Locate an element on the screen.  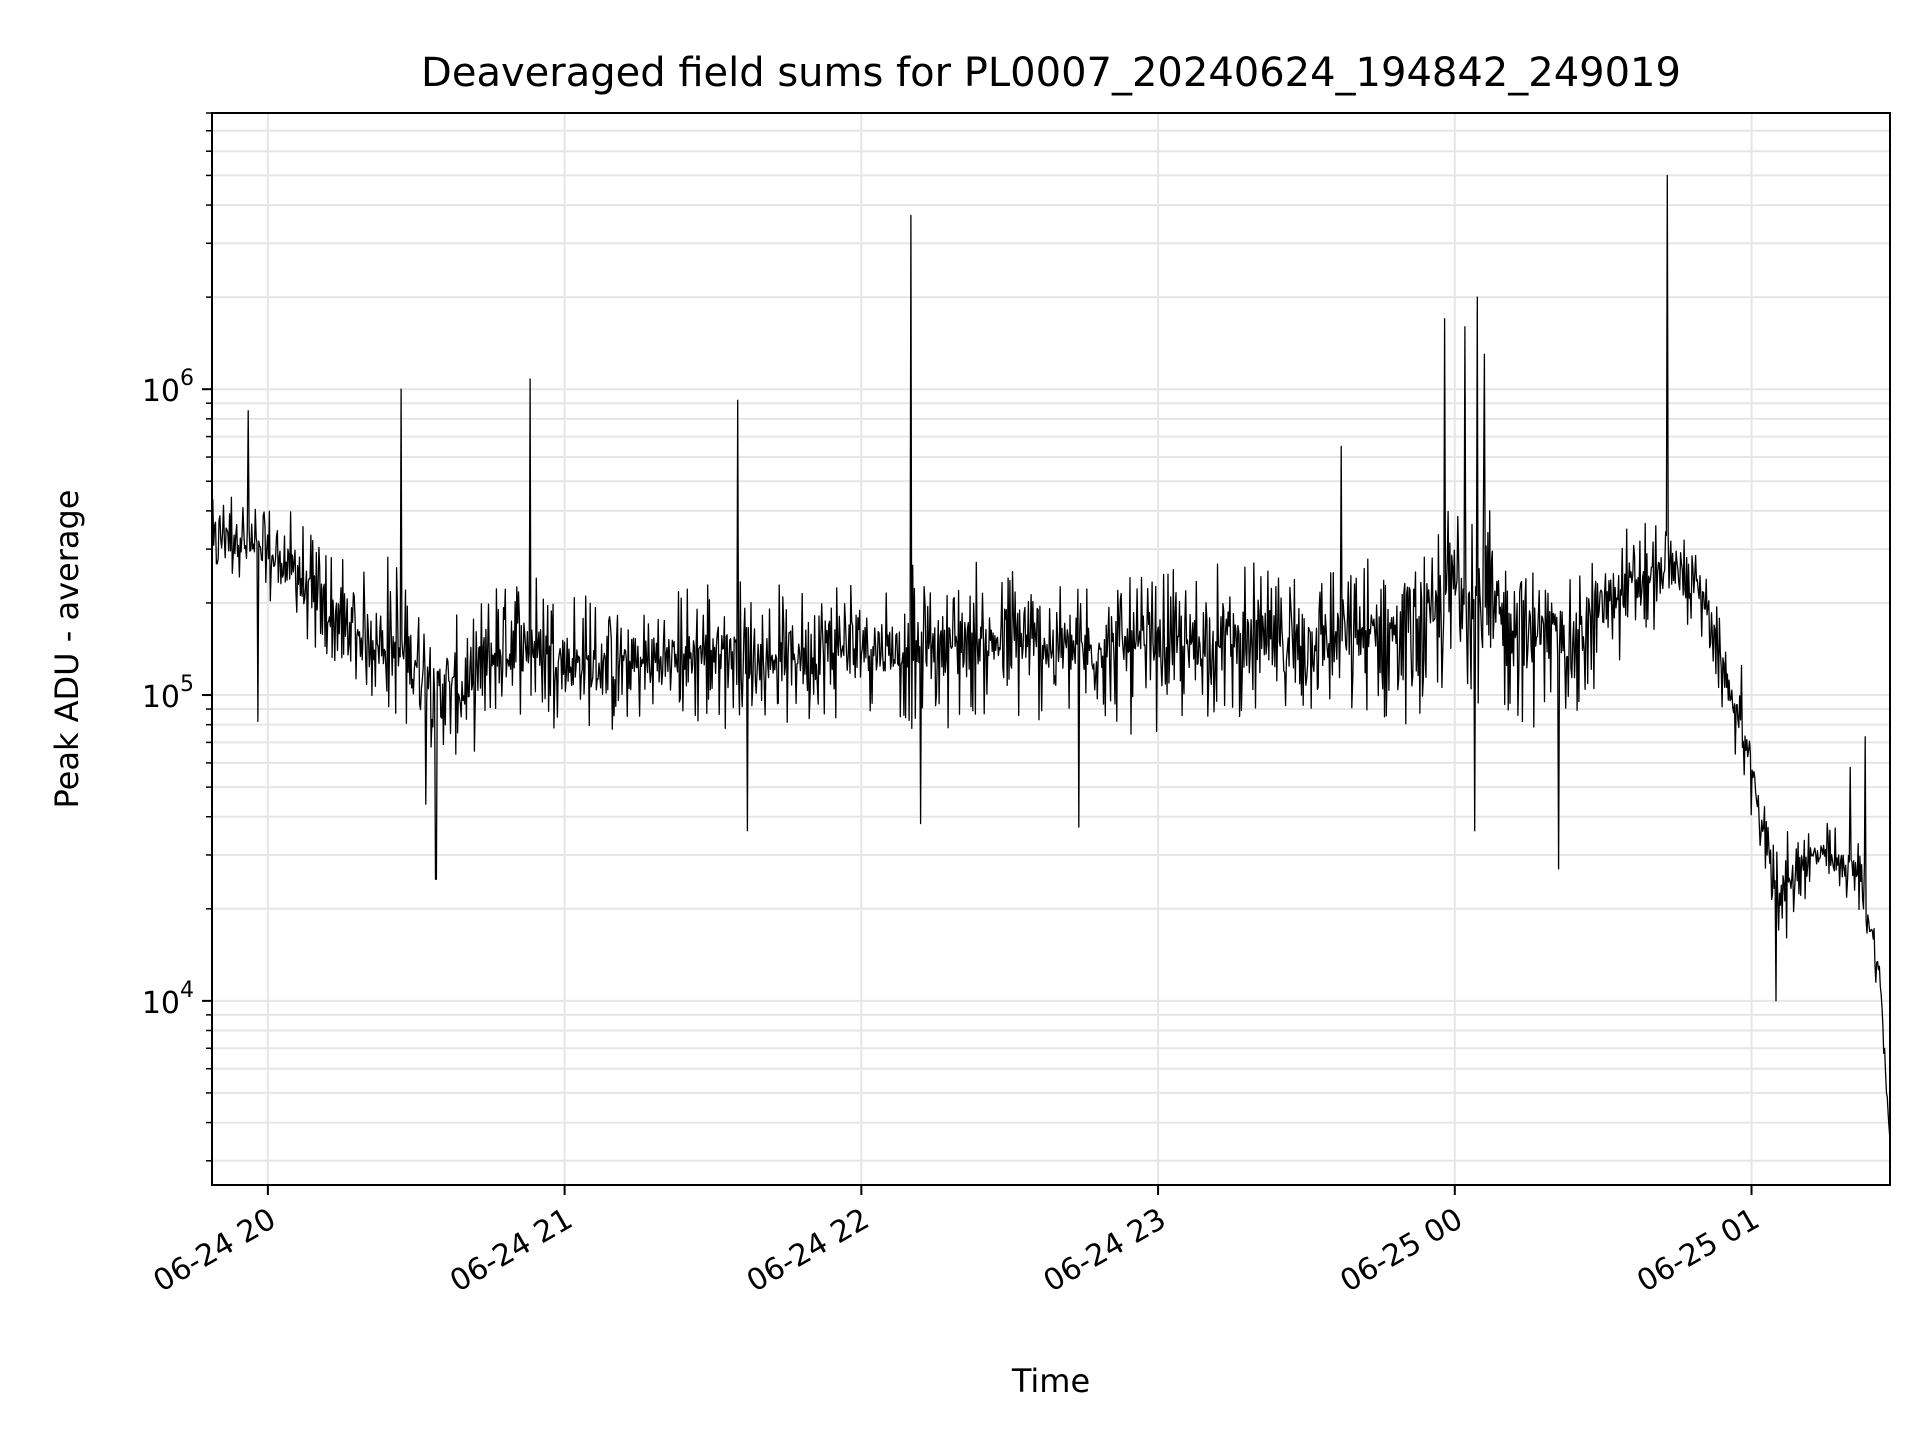
x-axis-label: Time is located at coordinates (1050, 1381).